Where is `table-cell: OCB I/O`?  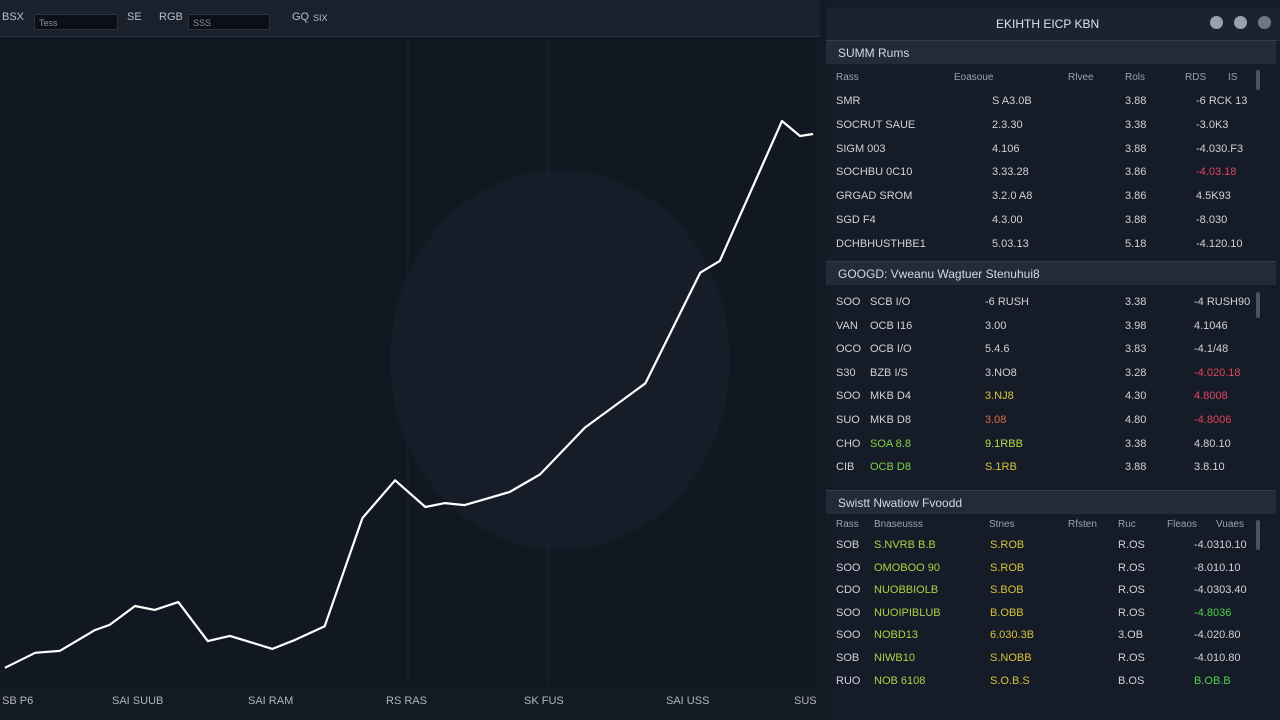
table-cell: OCB I/O is located at coordinates (891, 349).